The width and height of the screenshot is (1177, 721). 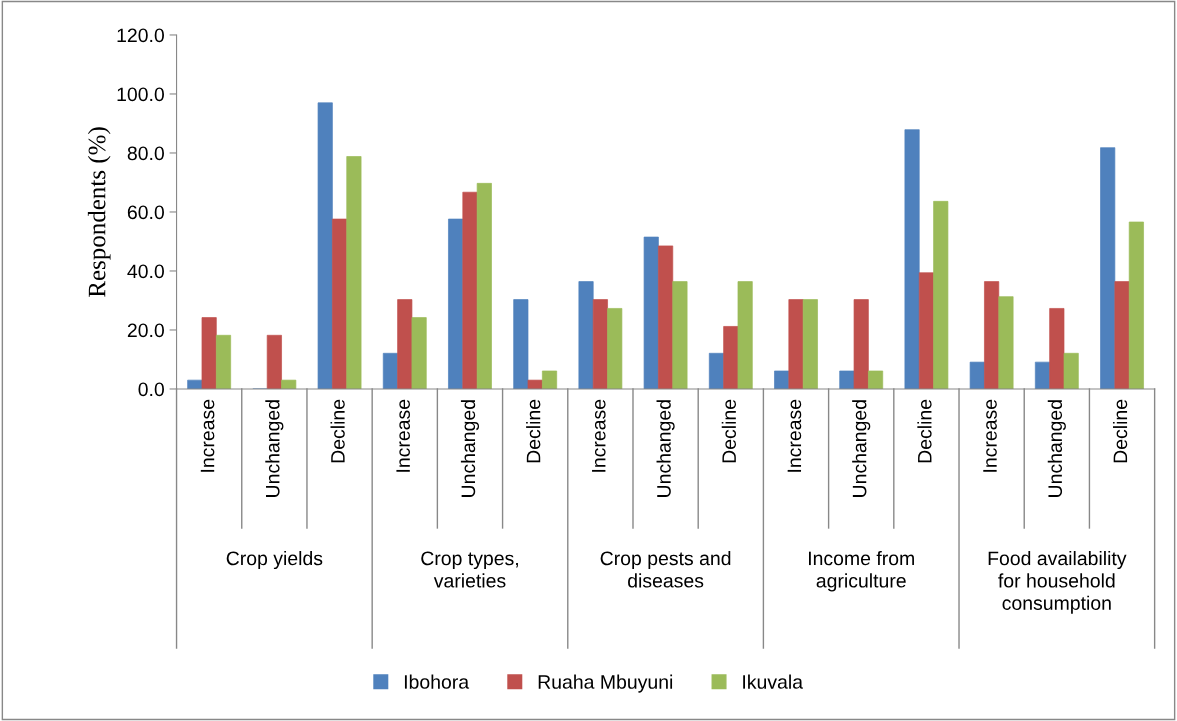 I want to click on legend-label: Ibohora, so click(x=437, y=681).